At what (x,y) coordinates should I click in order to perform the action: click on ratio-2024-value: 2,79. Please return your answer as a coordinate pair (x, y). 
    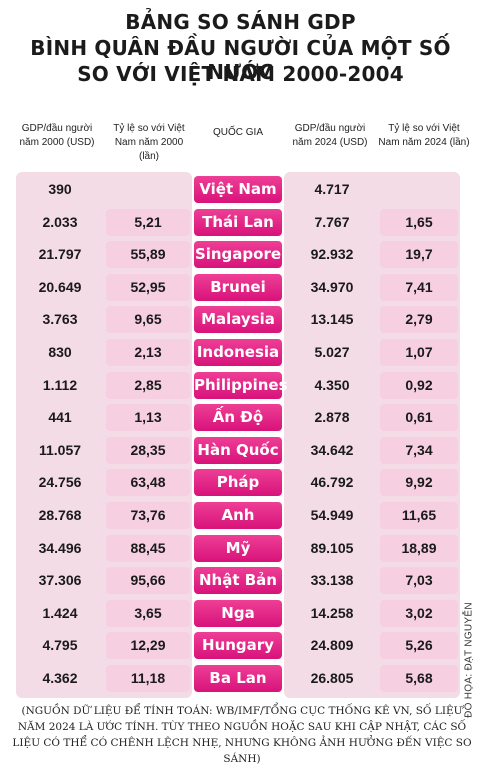
    Looking at the image, I should click on (419, 319).